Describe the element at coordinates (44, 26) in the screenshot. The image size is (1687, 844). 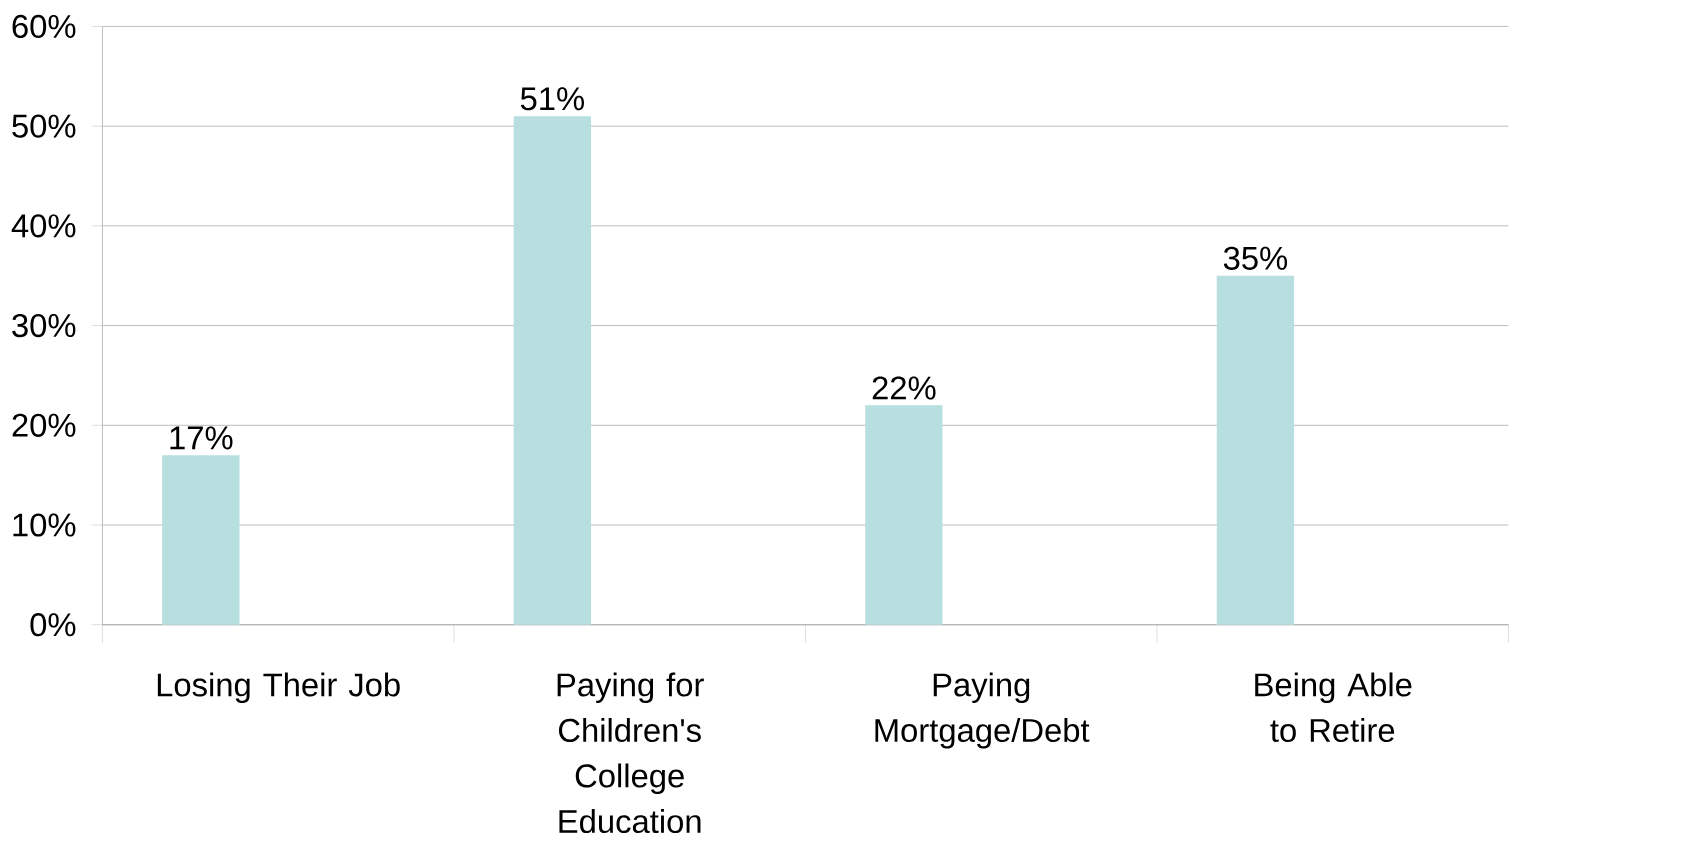
I see `y-tick-label: 60%` at that location.